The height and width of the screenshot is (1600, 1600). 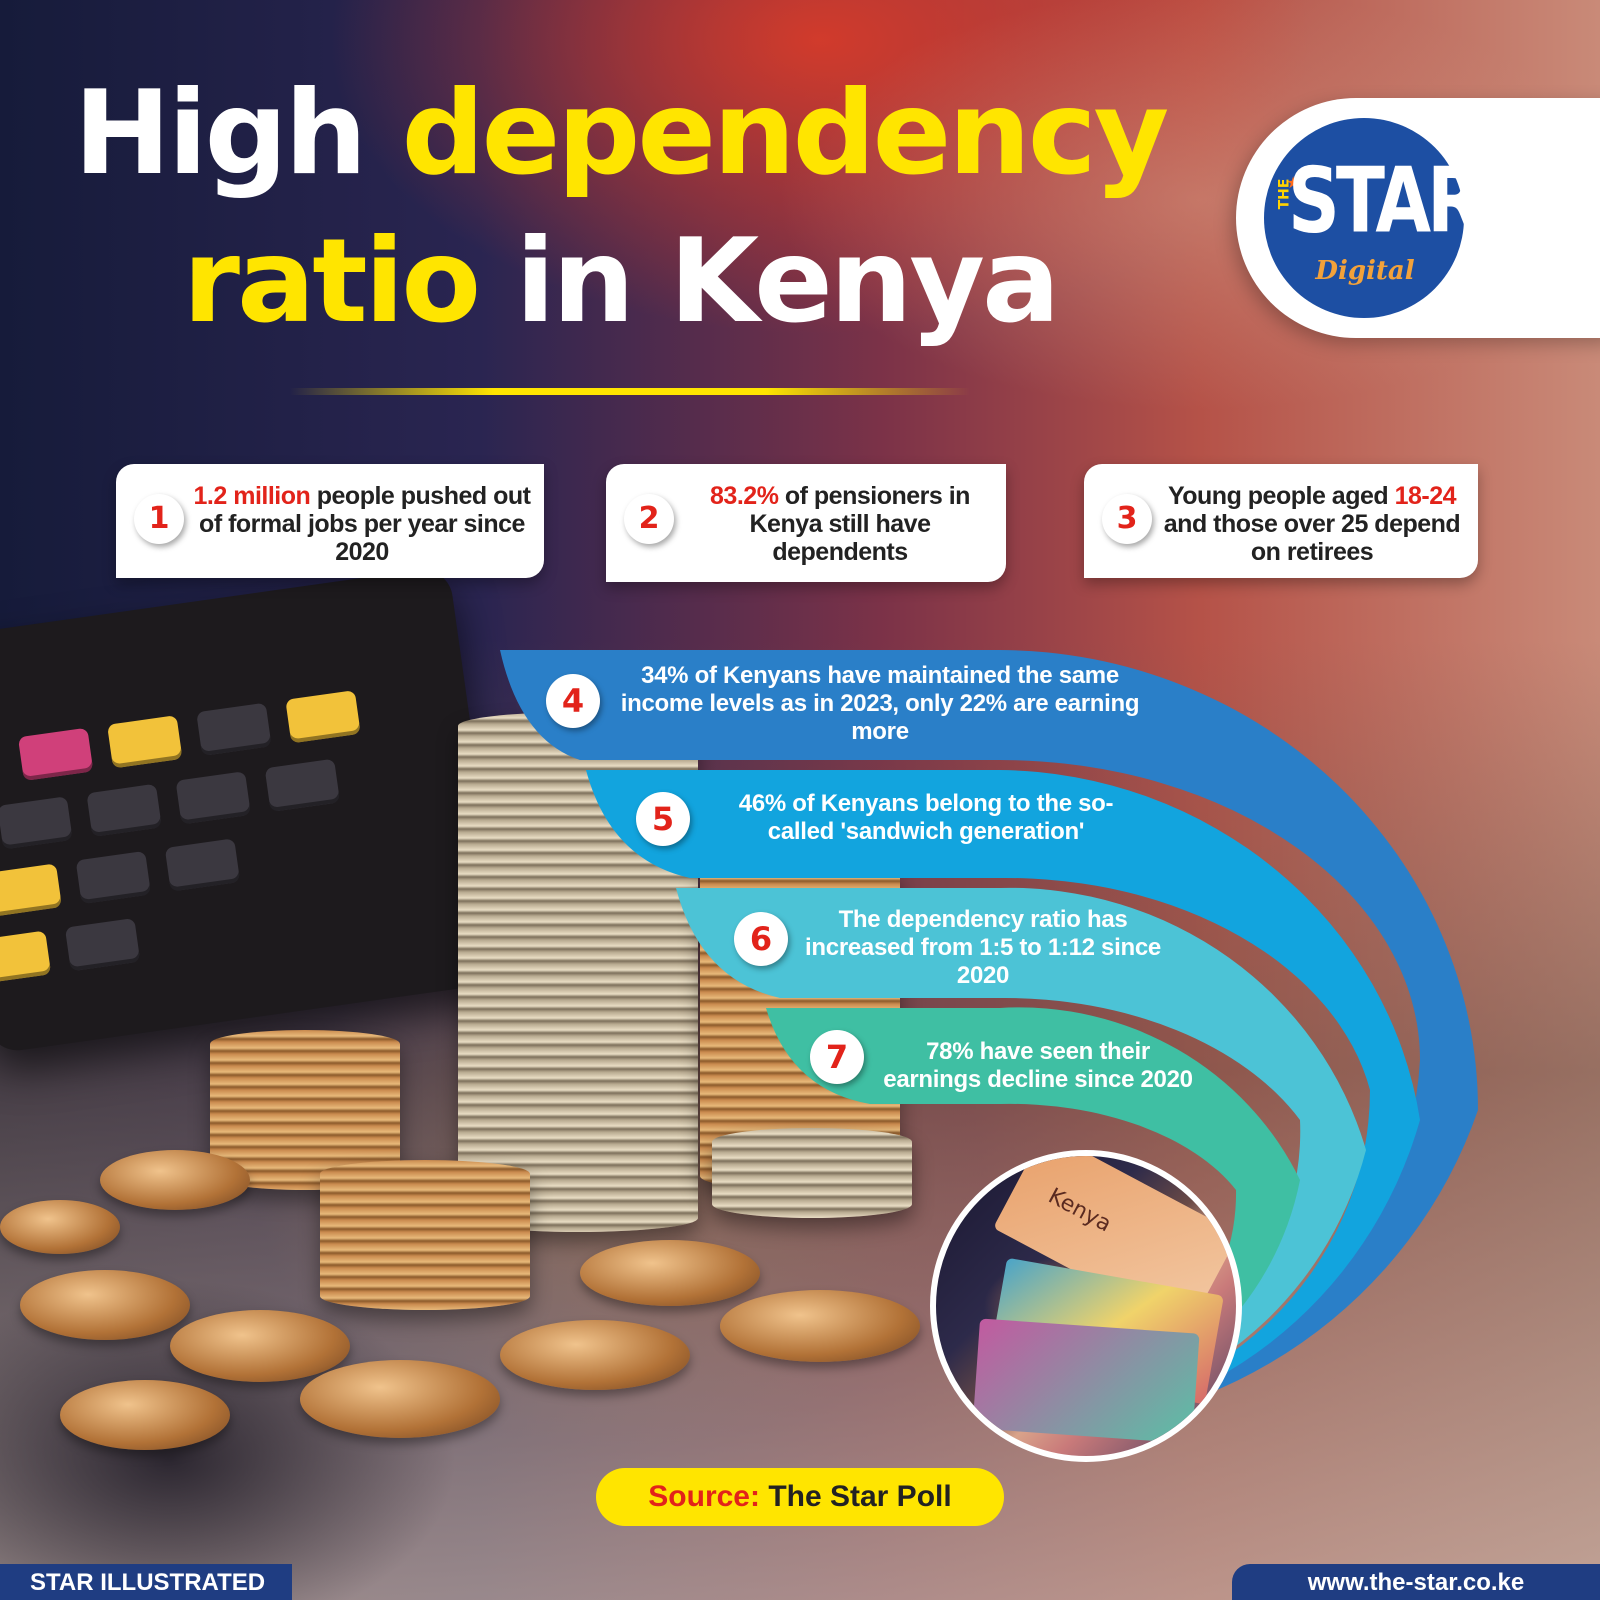 What do you see at coordinates (744, 496) in the screenshot?
I see `fact-highlight: 83.2%` at bounding box center [744, 496].